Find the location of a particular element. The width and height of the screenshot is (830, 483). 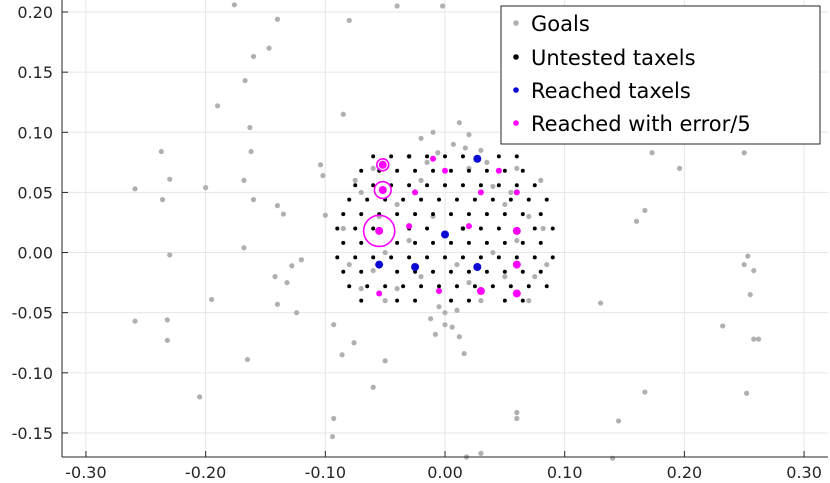

x-tick-label: 0.10 is located at coordinates (565, 472).